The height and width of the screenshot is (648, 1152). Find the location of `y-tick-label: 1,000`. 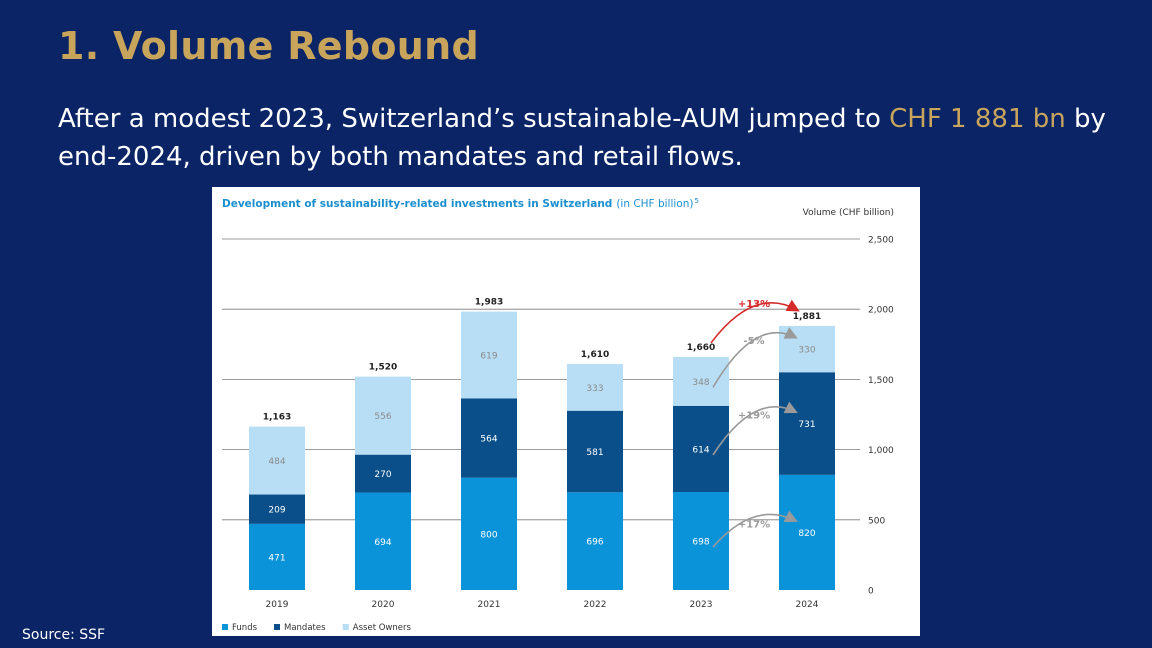

y-tick-label: 1,000 is located at coordinates (881, 451).